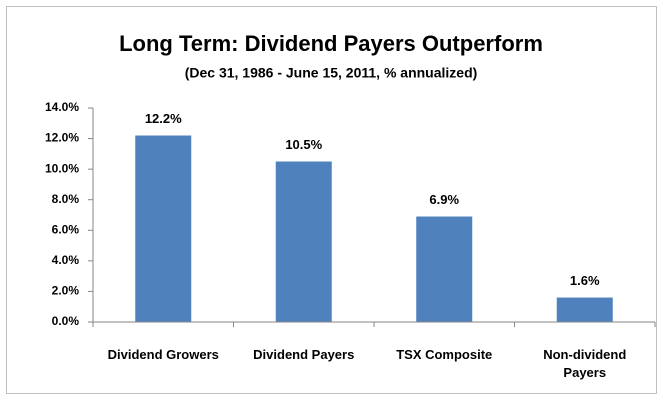 This screenshot has height=400, width=663. What do you see at coordinates (62, 138) in the screenshot?
I see `y-tick-label: 12.0%` at bounding box center [62, 138].